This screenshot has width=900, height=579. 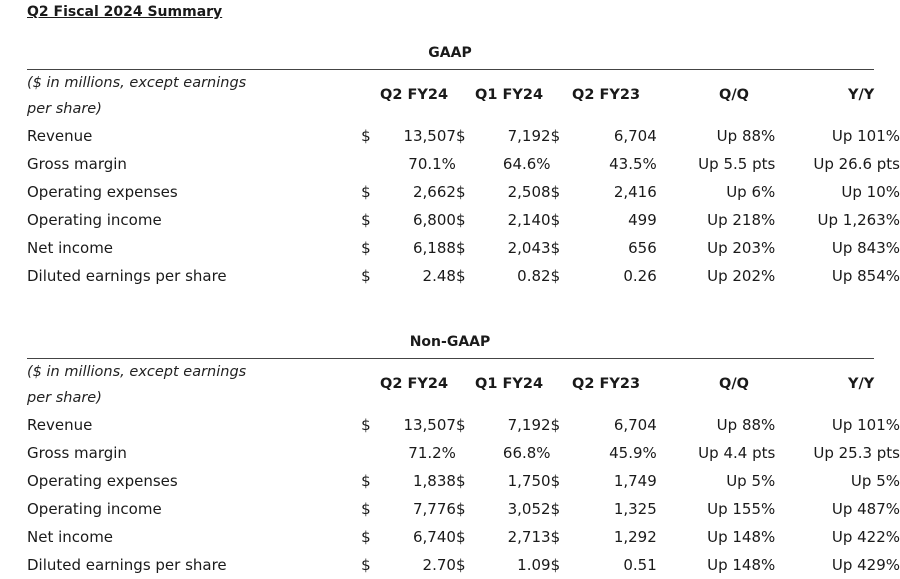 I want to click on value-q2fy23: 6,704, so click(x=635, y=136).